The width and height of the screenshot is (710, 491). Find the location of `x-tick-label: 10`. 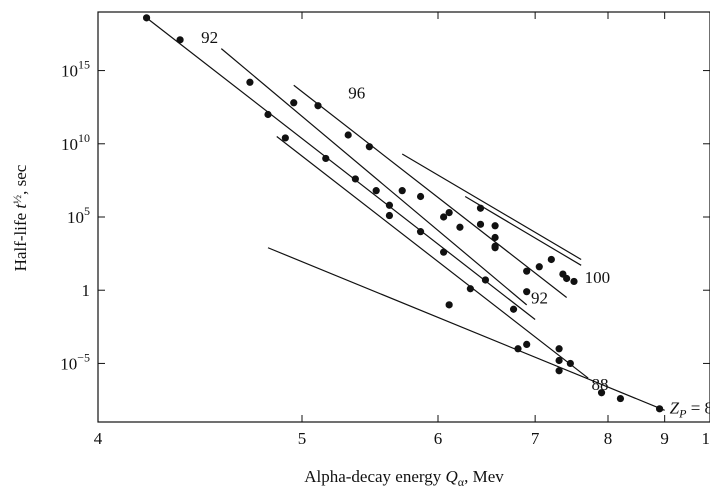

x-tick-label: 10 is located at coordinates (706, 438).